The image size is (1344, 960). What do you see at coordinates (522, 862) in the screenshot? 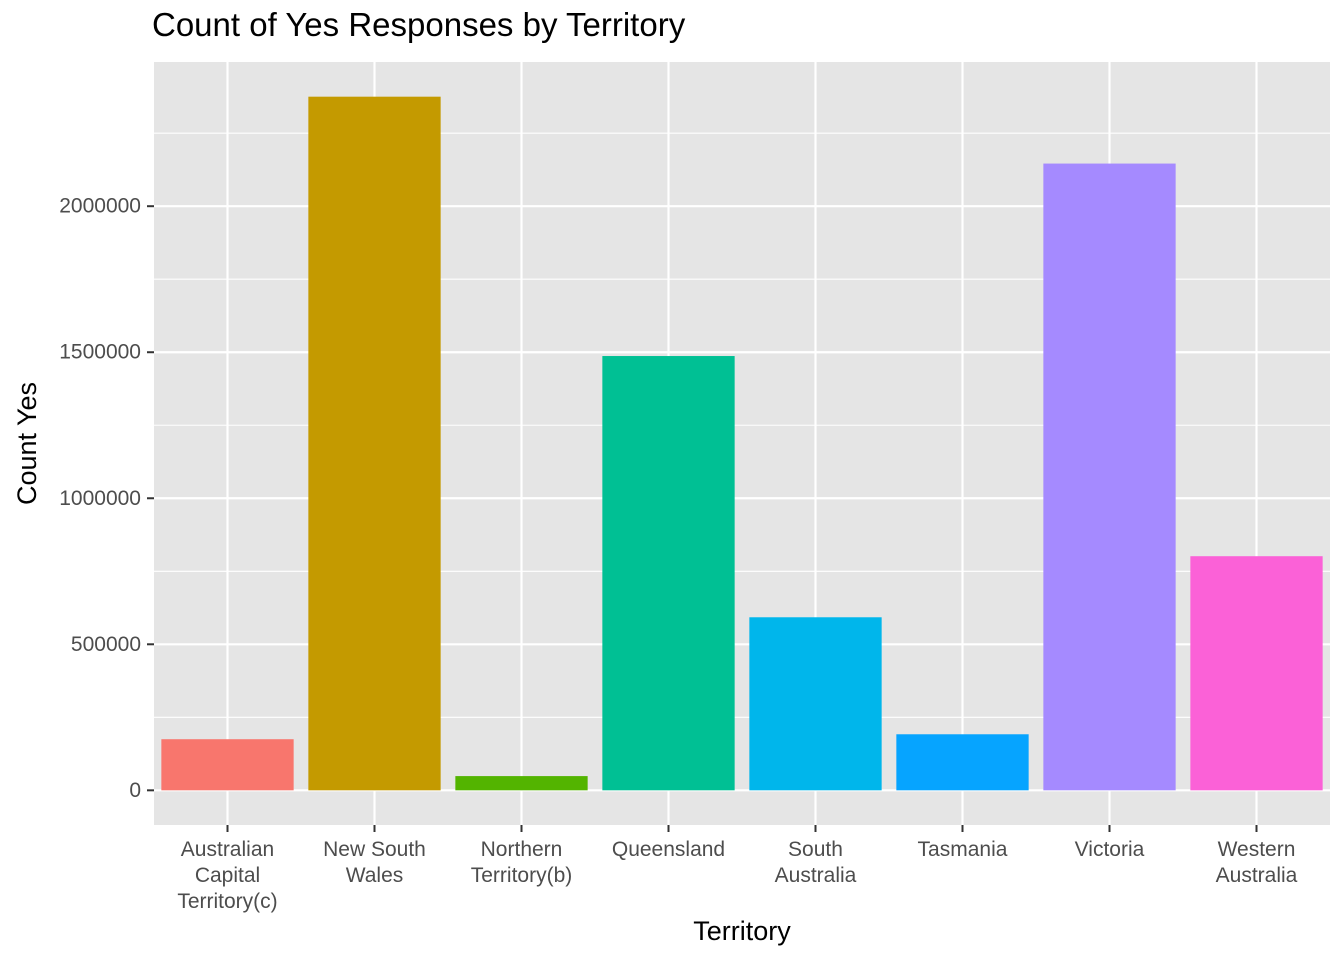
I see `x-tick-label: Northern Territory(b)` at bounding box center [522, 862].